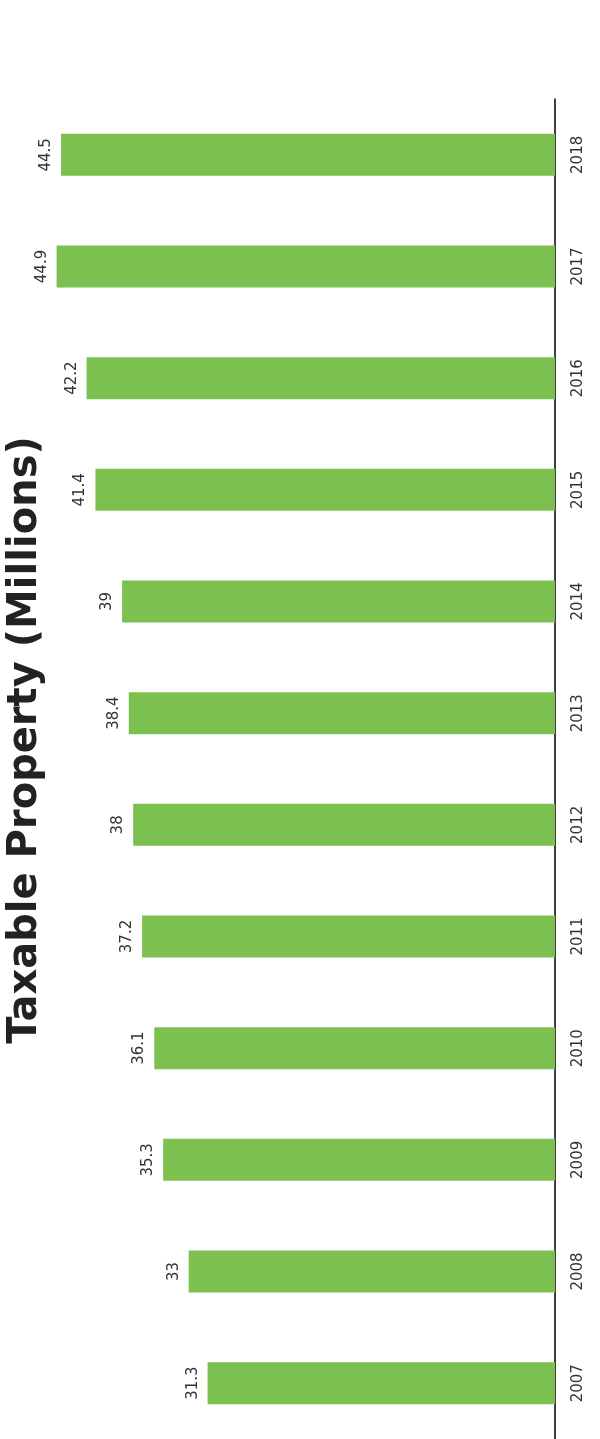 The height and width of the screenshot is (1439, 600). What do you see at coordinates (22, 740) in the screenshot?
I see `text: Taxable Property (Millions)` at bounding box center [22, 740].